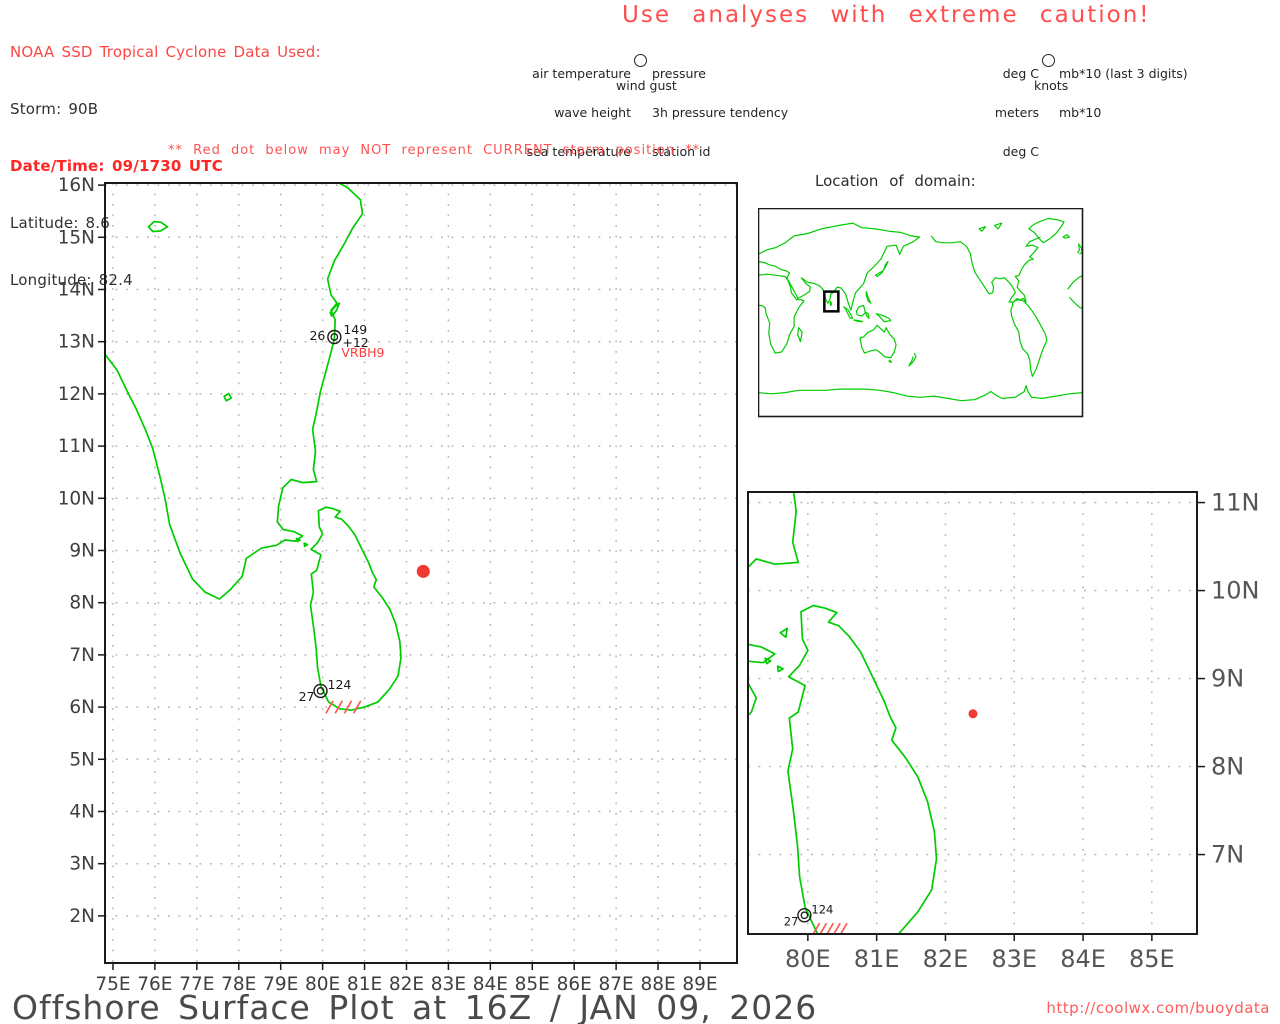 Image resolution: width=1280 pixels, height=1024 pixels. What do you see at coordinates (1066, 236) in the screenshot?
I see `iceland-coastline` at bounding box center [1066, 236].